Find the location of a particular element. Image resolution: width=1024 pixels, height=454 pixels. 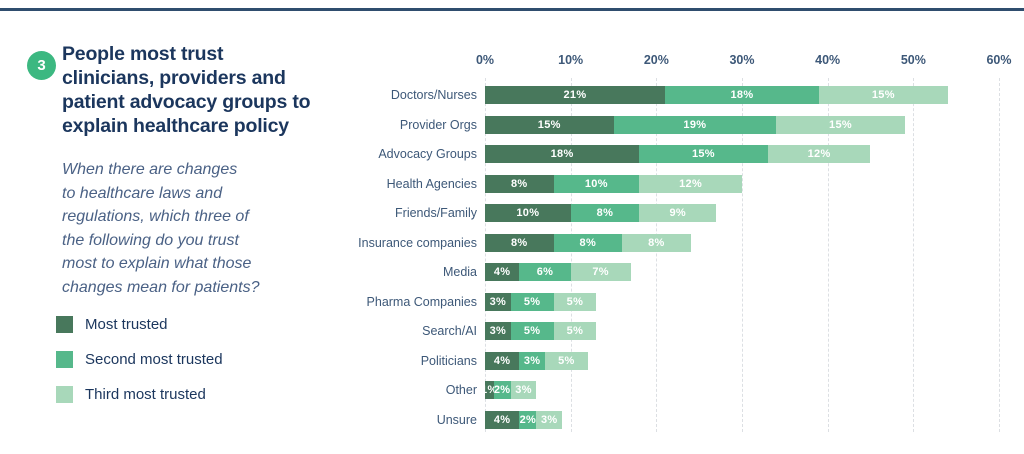

chart-row: Unsure 4% 2% 3% is located at coordinates (499, 419).